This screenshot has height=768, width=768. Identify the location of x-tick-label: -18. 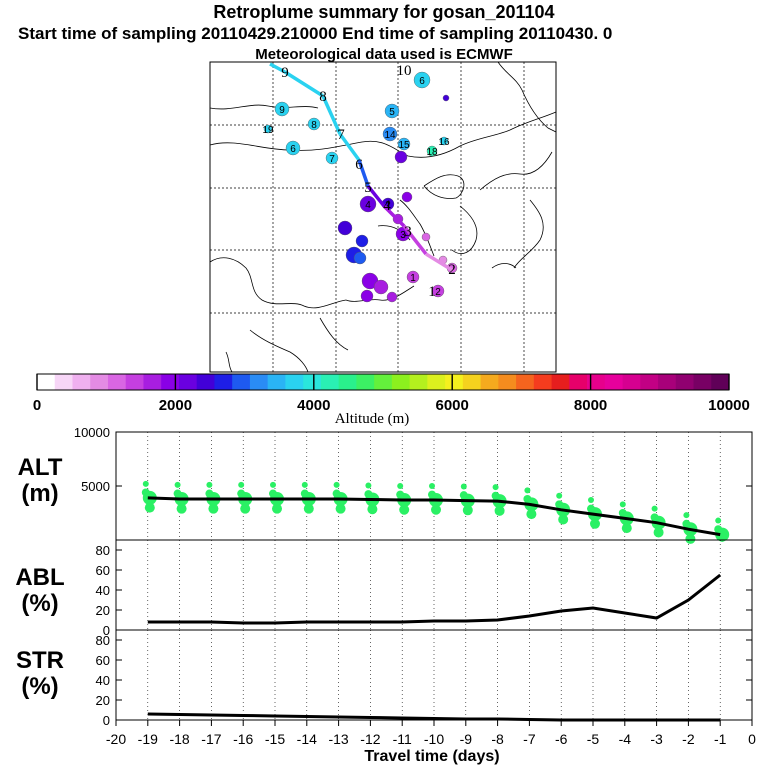
(179, 739).